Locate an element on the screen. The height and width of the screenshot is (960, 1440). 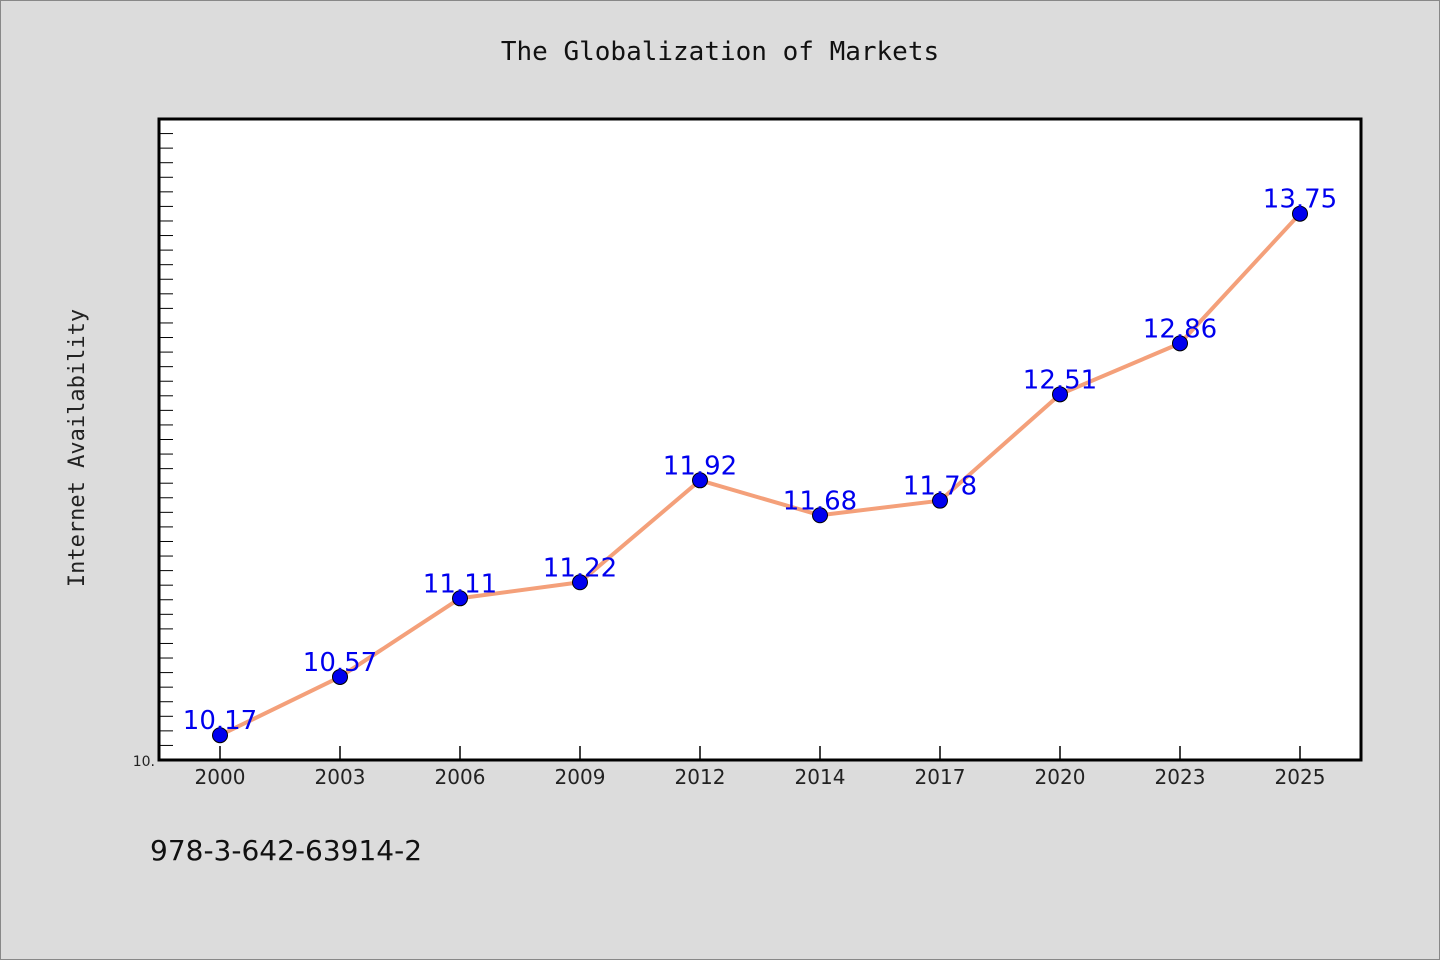
footer-code: 978-3-642-63914-2 is located at coordinates (286, 850).